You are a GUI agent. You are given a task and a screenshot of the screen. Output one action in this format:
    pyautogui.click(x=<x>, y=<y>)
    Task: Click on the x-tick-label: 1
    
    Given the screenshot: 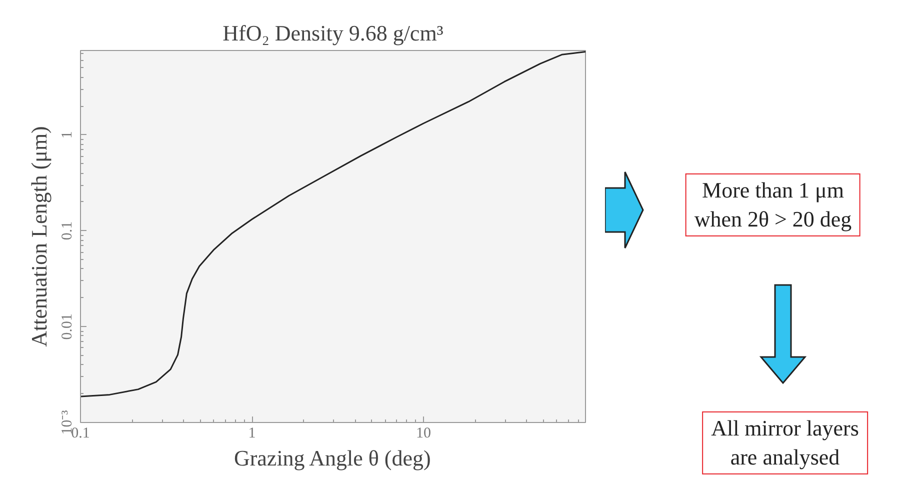 What is the action you would take?
    pyautogui.click(x=252, y=434)
    